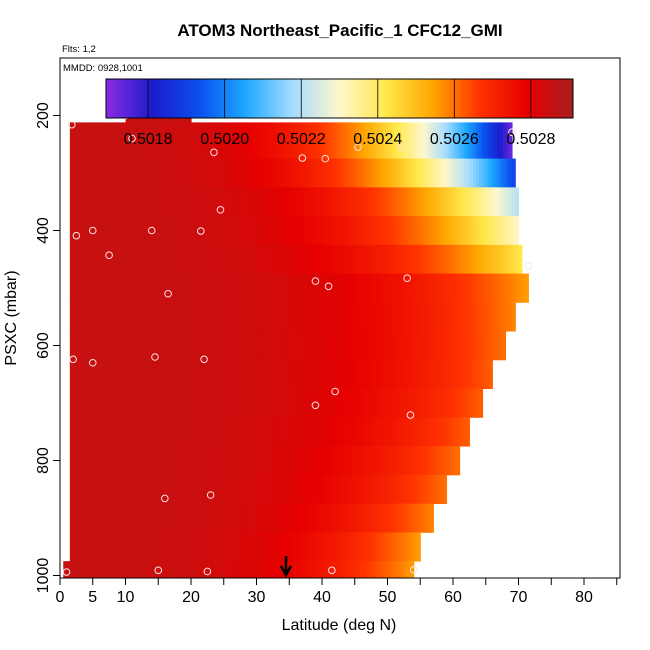  Describe the element at coordinates (519, 597) in the screenshot. I see `x-tick-label: 70` at that location.